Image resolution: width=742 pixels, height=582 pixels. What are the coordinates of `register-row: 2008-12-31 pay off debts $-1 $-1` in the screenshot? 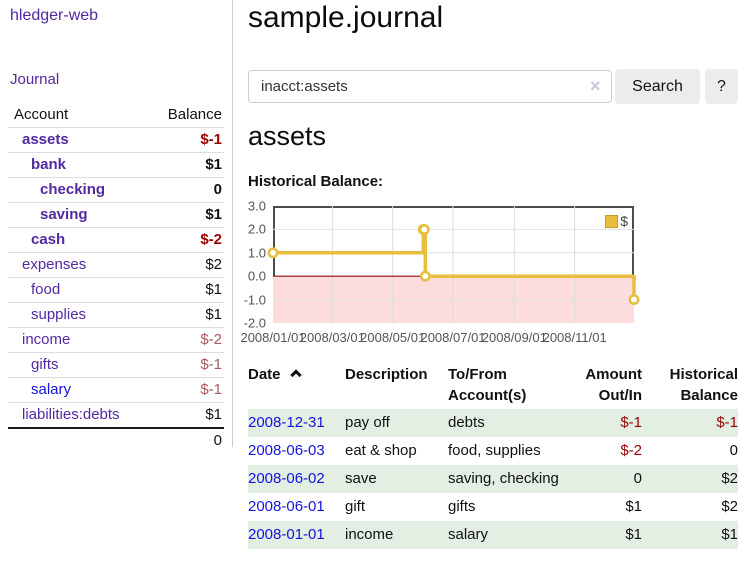 It's located at (493, 423).